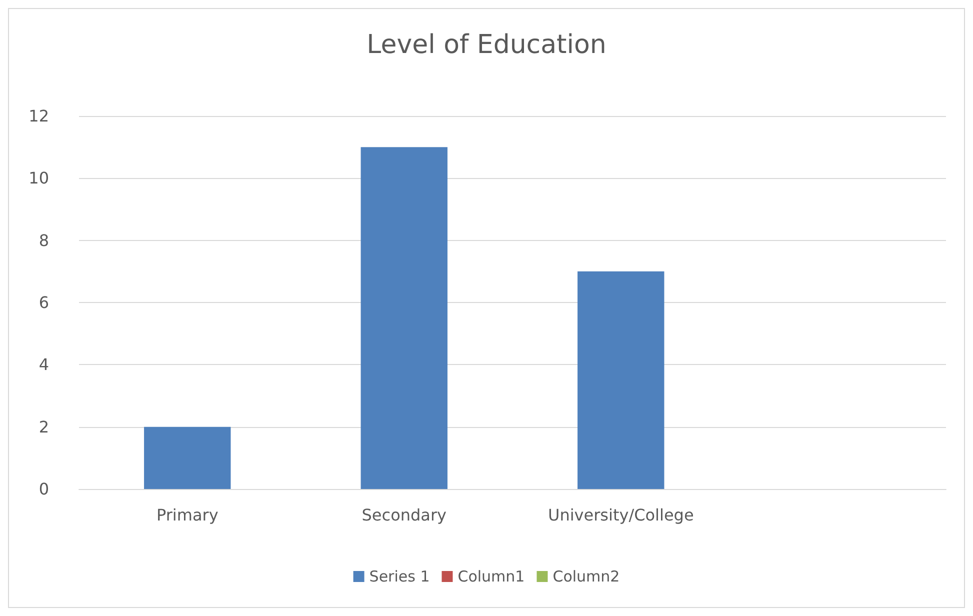 This screenshot has height=616, width=973. What do you see at coordinates (43, 240) in the screenshot?
I see `y-tick-label: 8` at bounding box center [43, 240].